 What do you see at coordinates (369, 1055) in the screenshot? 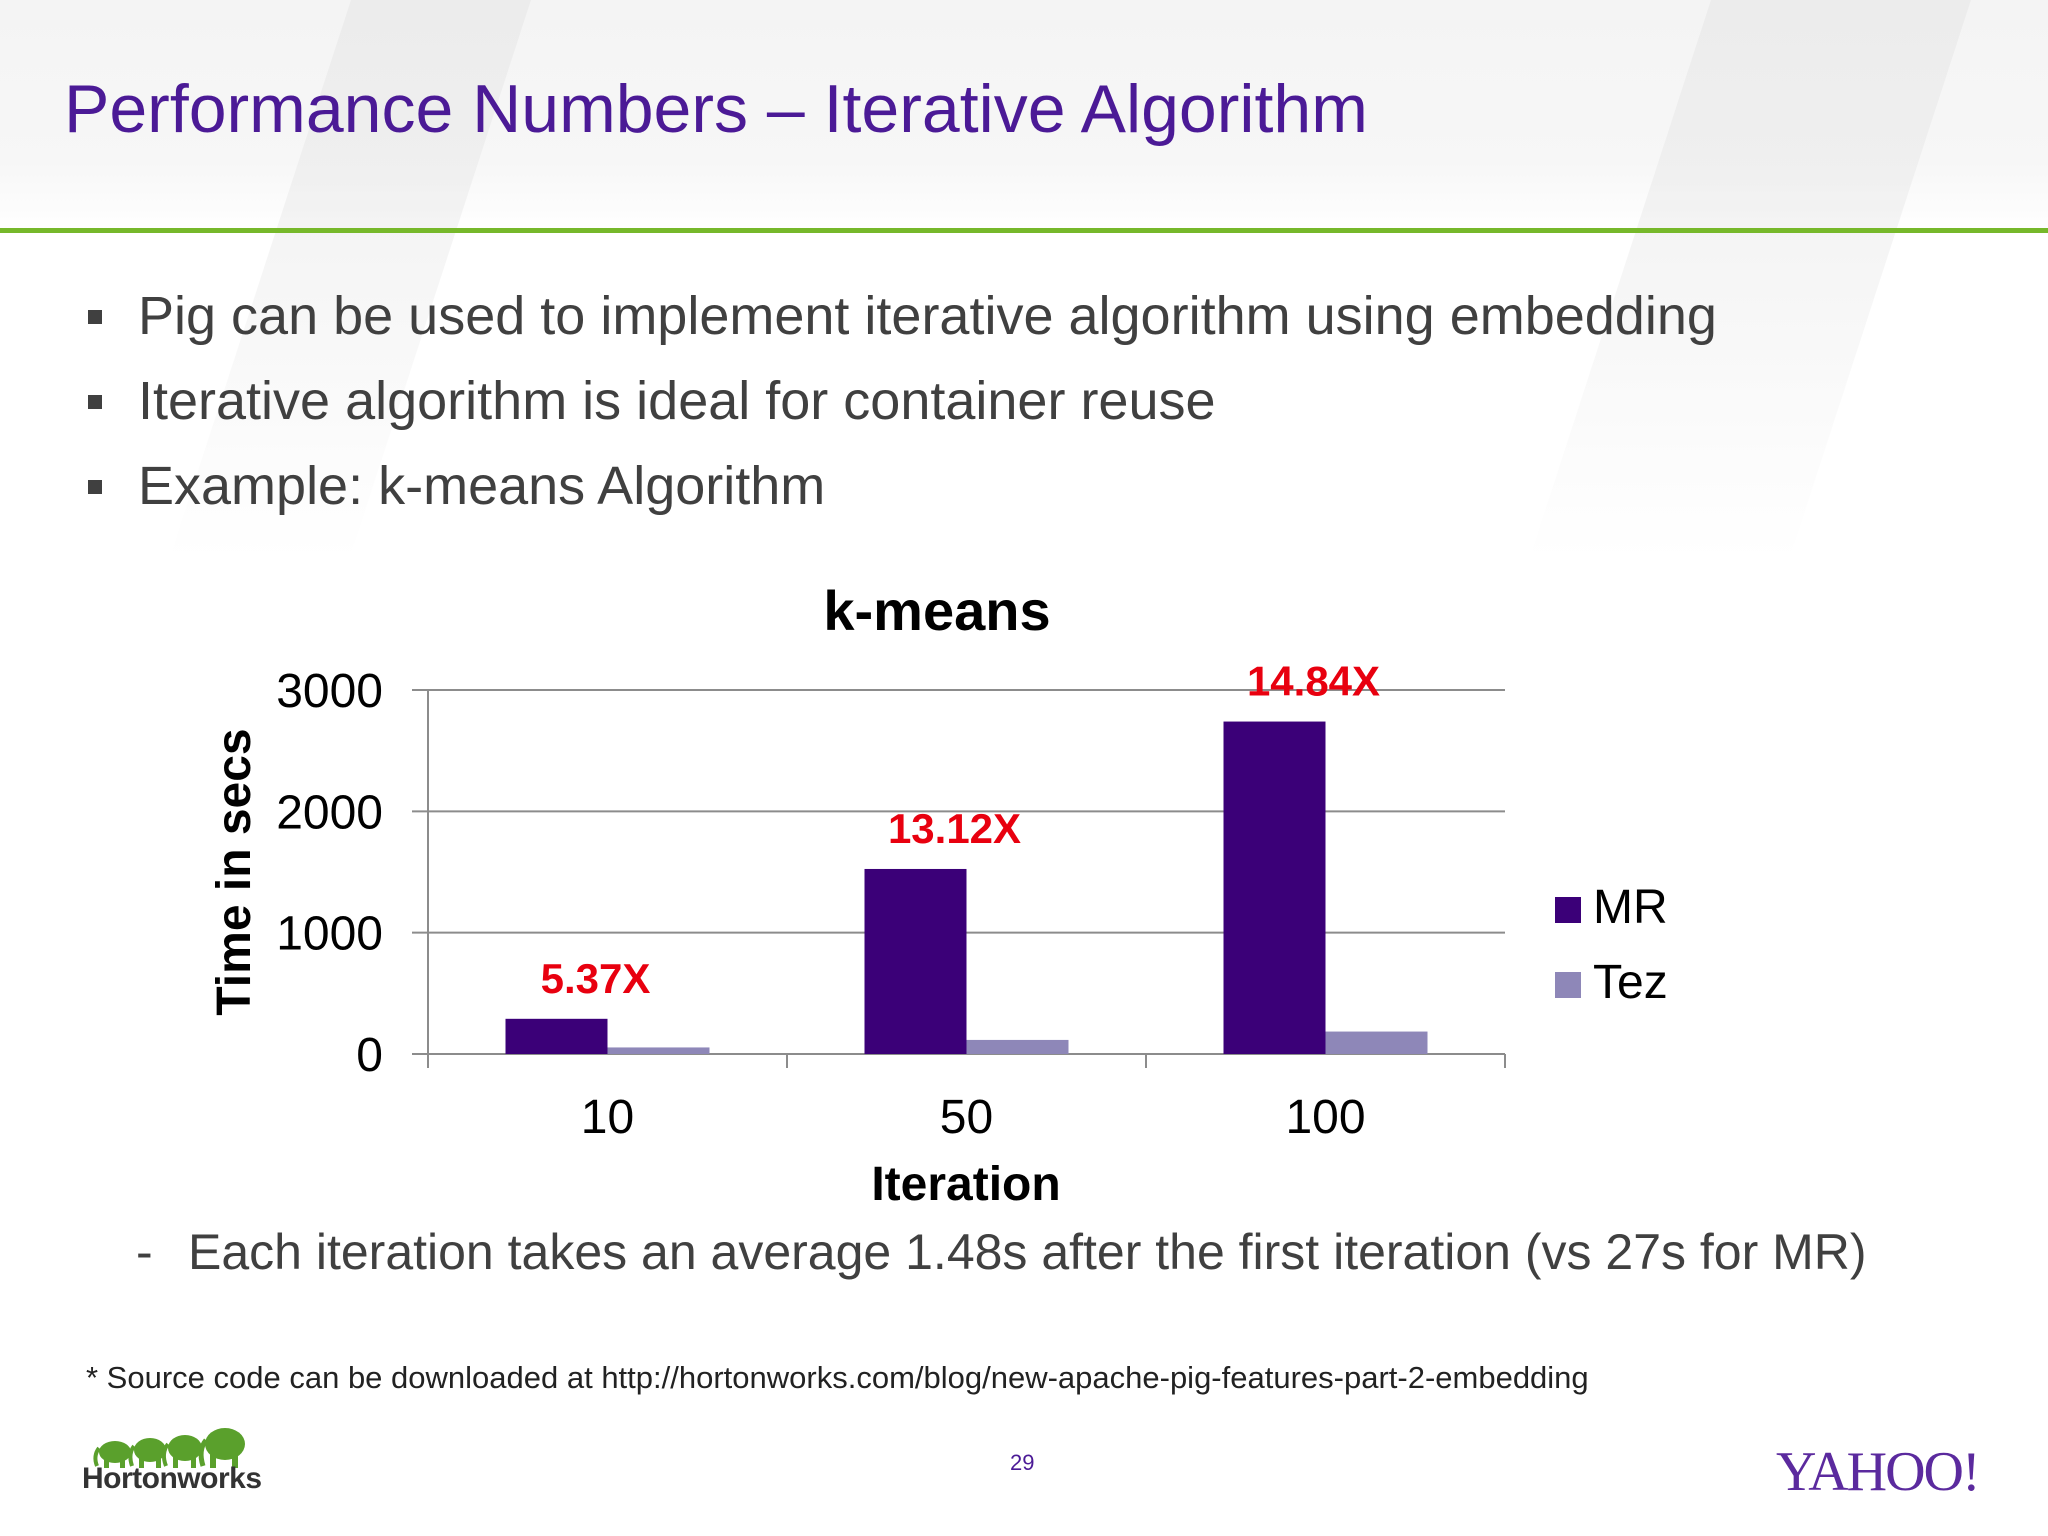
I see `y-tick-label: 0` at bounding box center [369, 1055].